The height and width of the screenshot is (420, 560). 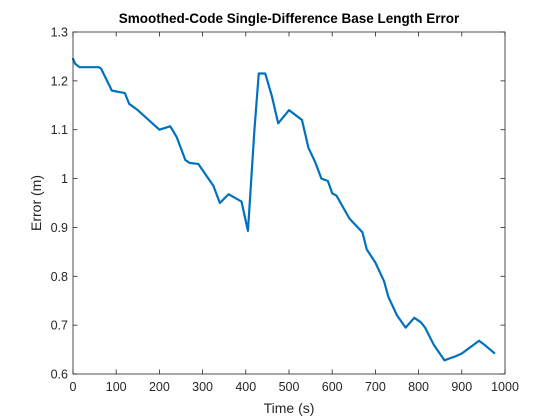 What do you see at coordinates (116, 387) in the screenshot?
I see `x-tick-label: 100` at bounding box center [116, 387].